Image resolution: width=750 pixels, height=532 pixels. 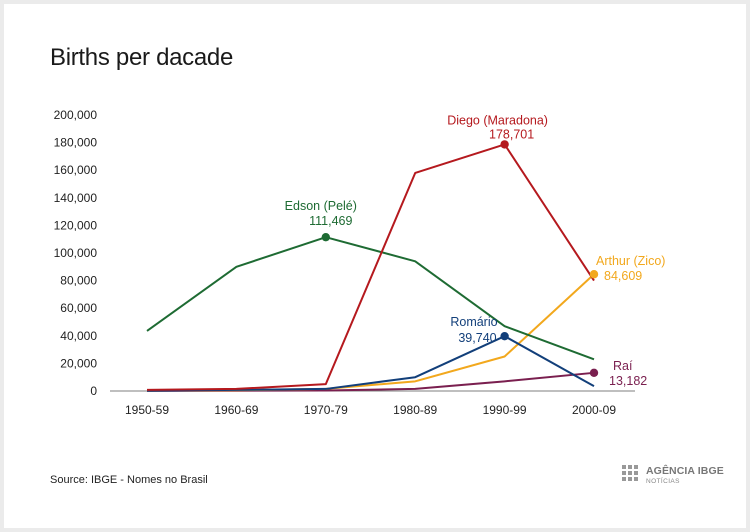 I want to click on y-tick-label: 180,000, so click(x=76, y=143).